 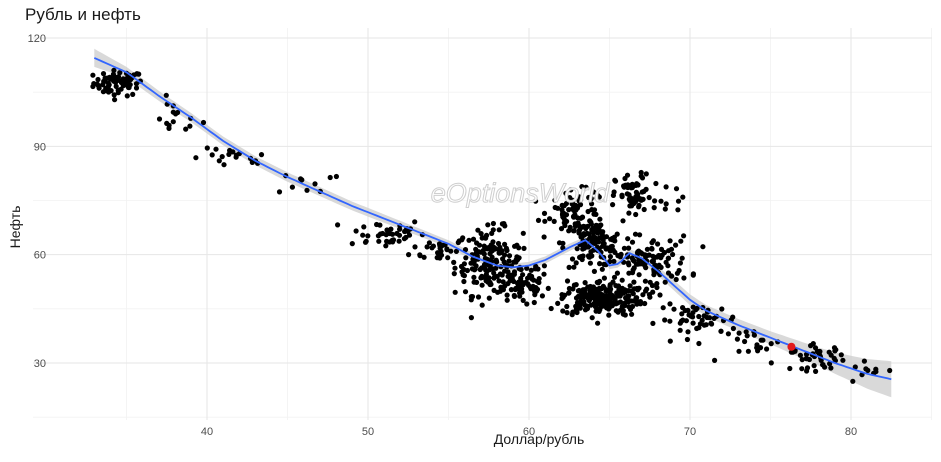 What do you see at coordinates (368, 432) in the screenshot?
I see `x-tick-label: 50` at bounding box center [368, 432].